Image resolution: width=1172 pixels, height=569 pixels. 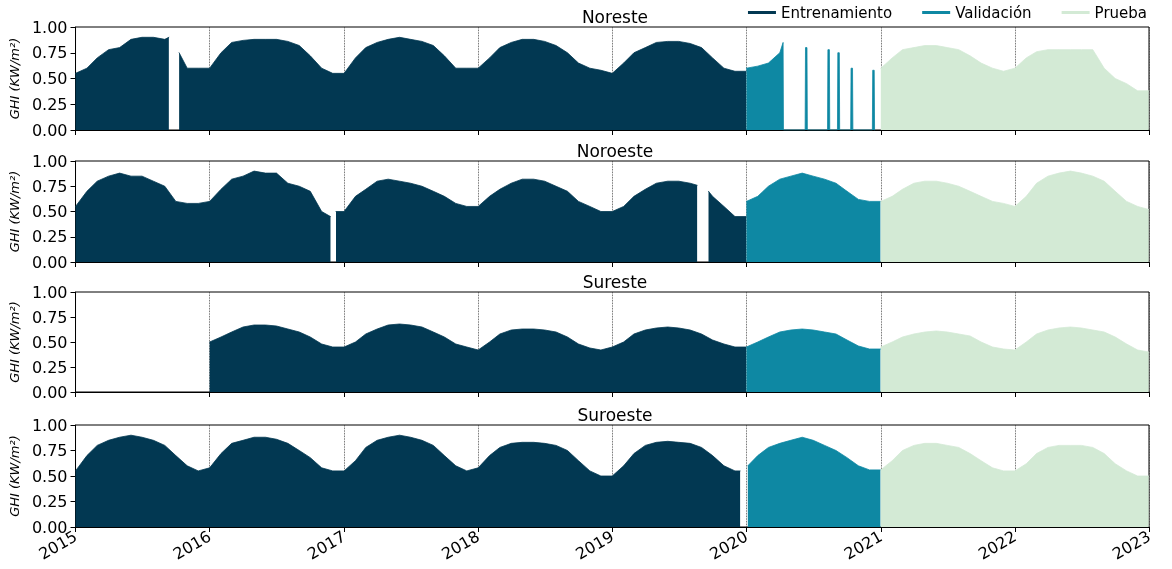 I want to click on chart-title: Suroeste, so click(x=615, y=414).